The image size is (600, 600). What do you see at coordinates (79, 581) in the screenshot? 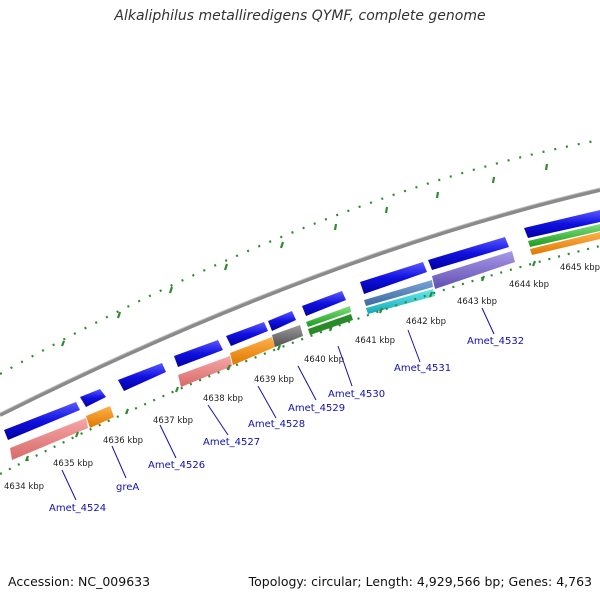
I see `accession-text: Accession: NC_009633` at bounding box center [79, 581].